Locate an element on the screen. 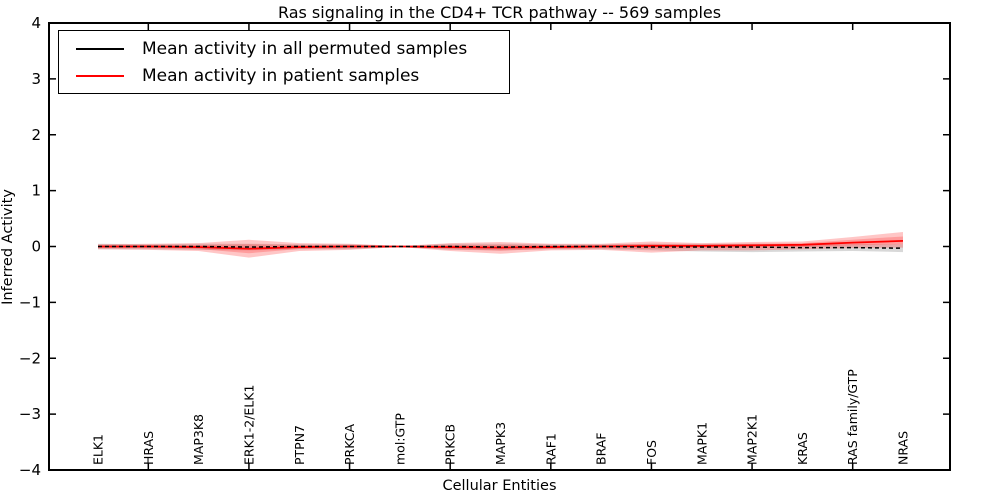 This screenshot has width=1000, height=500. patient-band-outer is located at coordinates (500, 244).